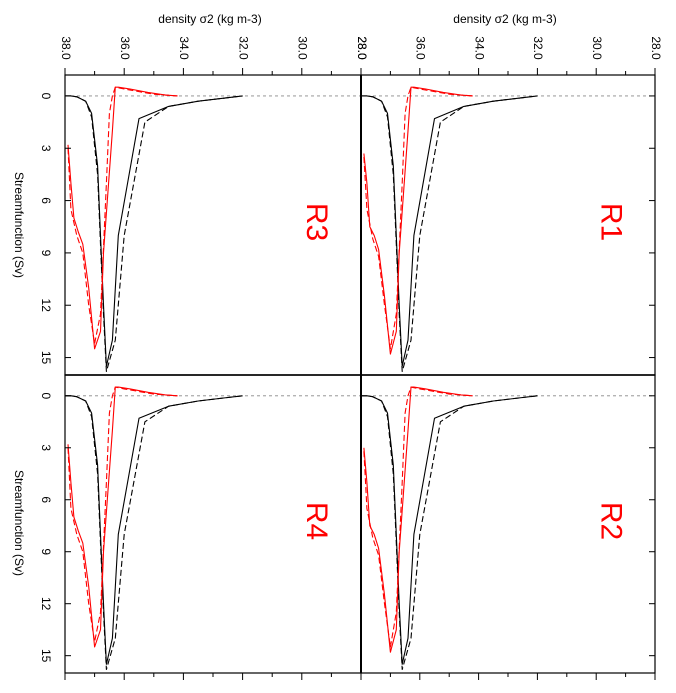 This screenshot has height=693, width=676. I want to click on top-axis-title-left: density σ2 (kg m-3), so click(209, 19).